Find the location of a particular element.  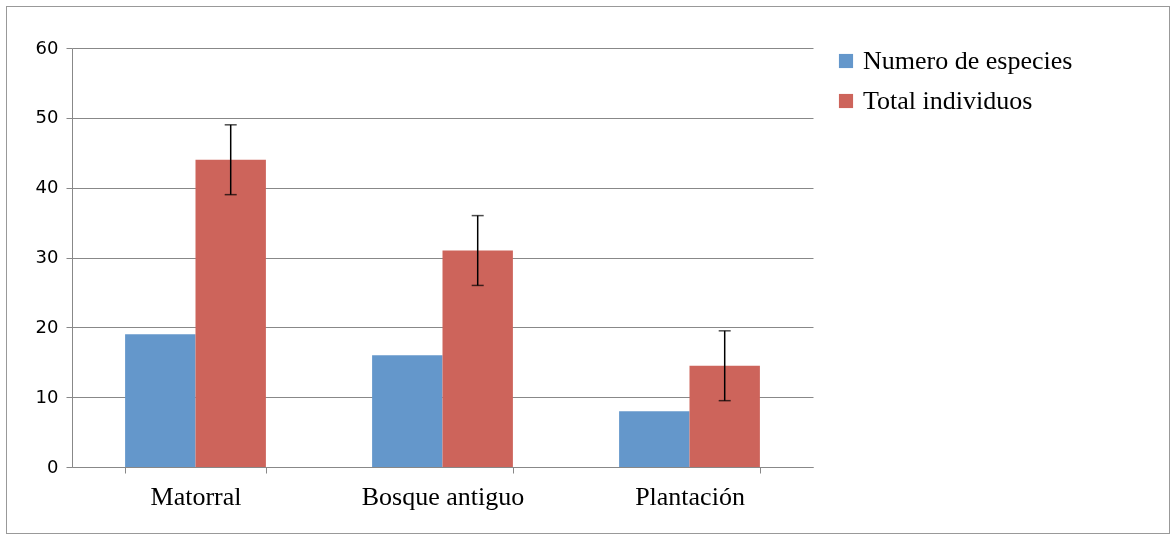

y-tick-label: 0 is located at coordinates (53, 466).